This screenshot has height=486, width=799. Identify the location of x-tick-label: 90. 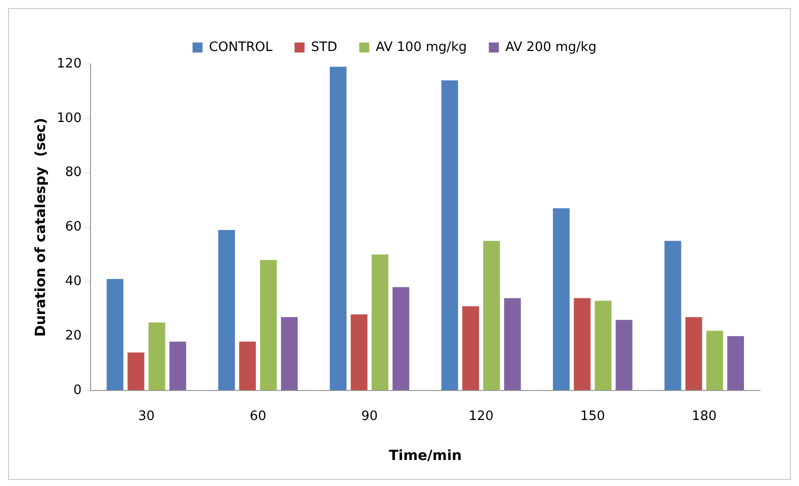
(369, 416).